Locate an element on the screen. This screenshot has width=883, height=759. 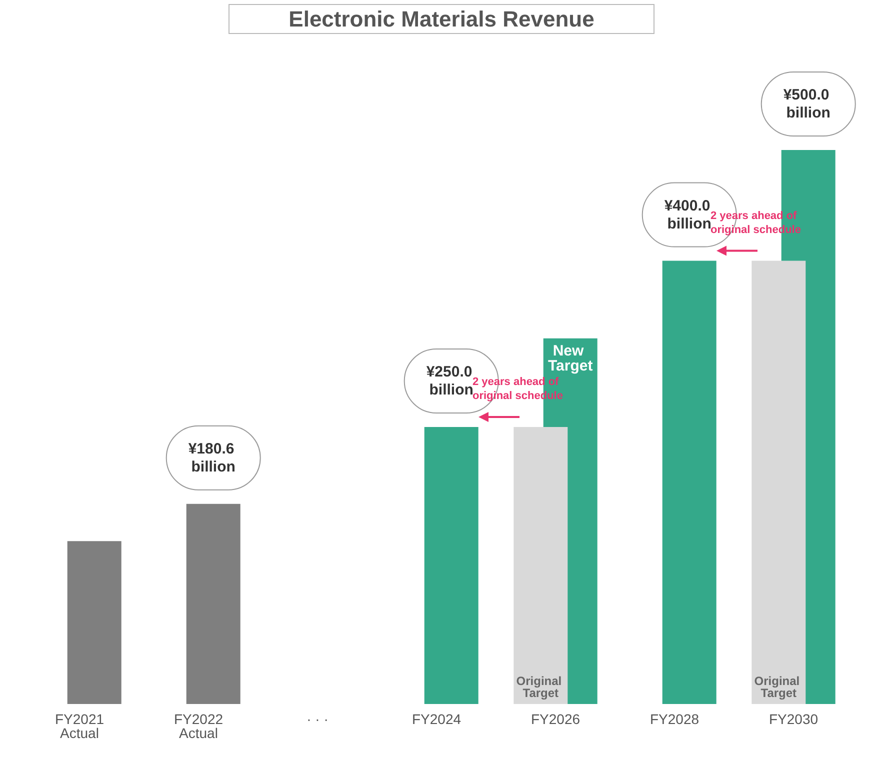
x-tick-label: FY2028 is located at coordinates (675, 719).